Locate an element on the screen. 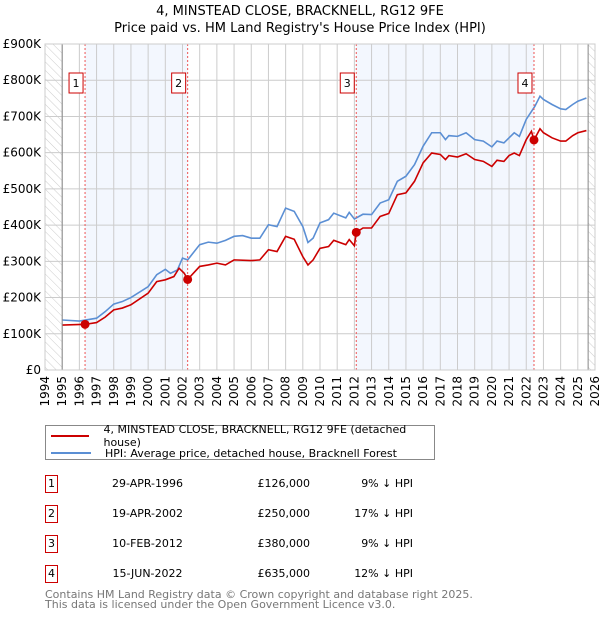 The height and width of the screenshot is (620, 600). x-tick-label: 2000 is located at coordinates (148, 391).